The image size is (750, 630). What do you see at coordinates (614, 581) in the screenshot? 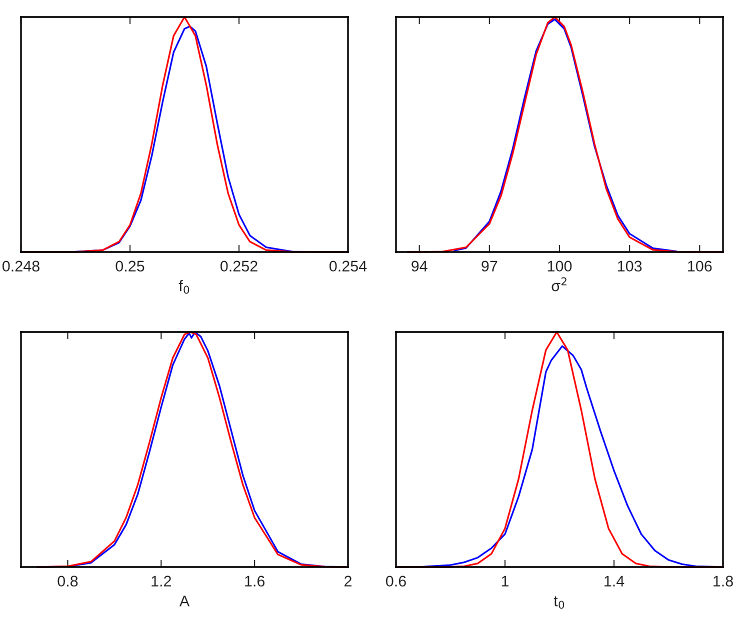
I see `x-tick-label: 1.4` at bounding box center [614, 581].